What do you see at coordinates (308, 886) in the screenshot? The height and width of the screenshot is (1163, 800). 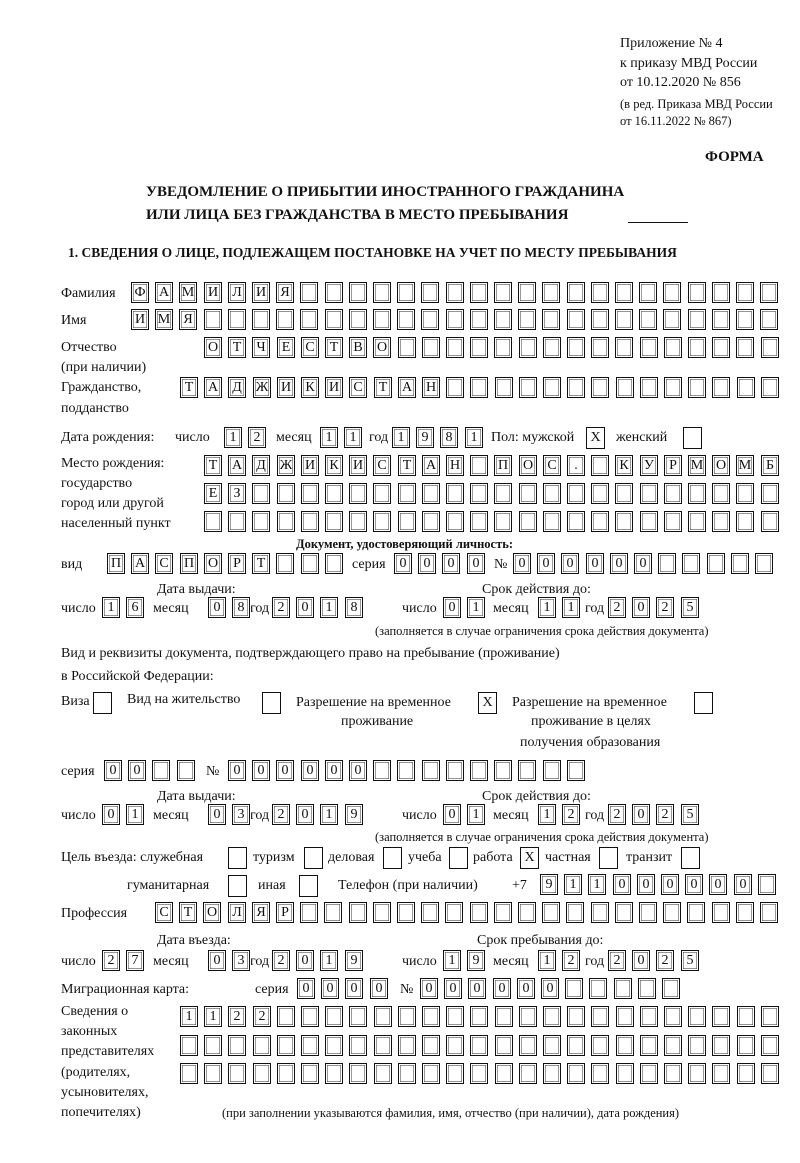 I see `purpose-other-checkbox` at bounding box center [308, 886].